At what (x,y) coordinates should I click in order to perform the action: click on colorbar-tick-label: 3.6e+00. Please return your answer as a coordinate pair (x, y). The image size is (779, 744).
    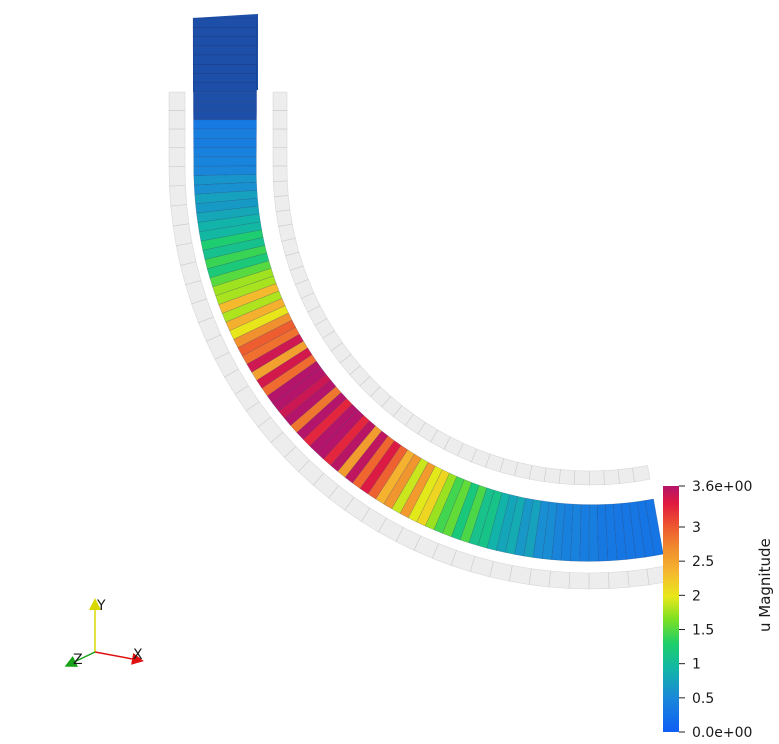
    Looking at the image, I should click on (722, 487).